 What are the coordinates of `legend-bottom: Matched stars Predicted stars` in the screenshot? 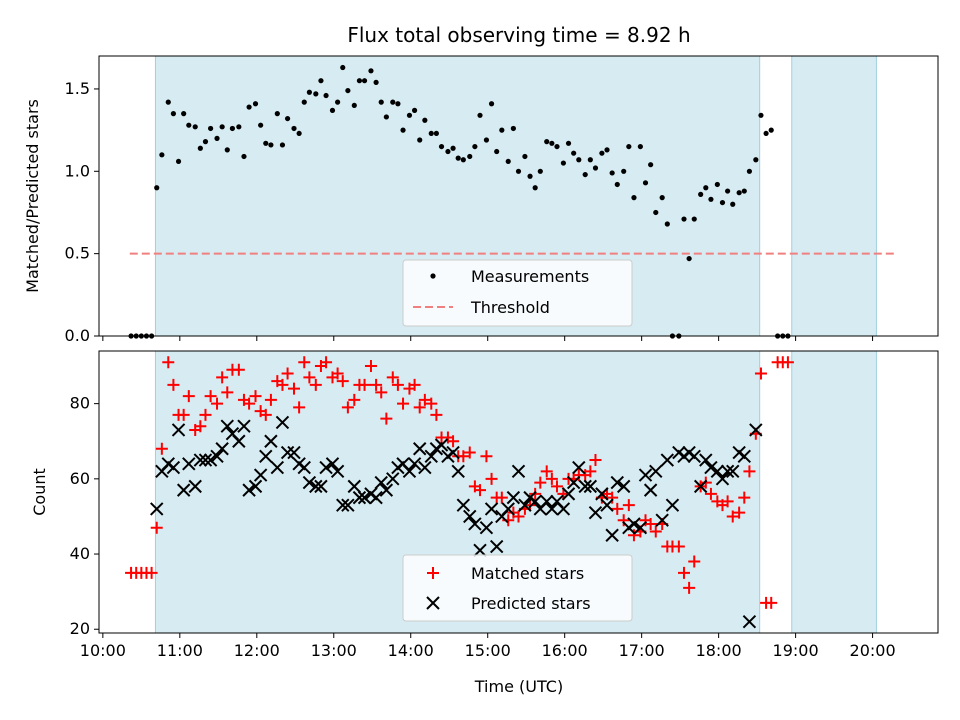 It's located at (517, 588).